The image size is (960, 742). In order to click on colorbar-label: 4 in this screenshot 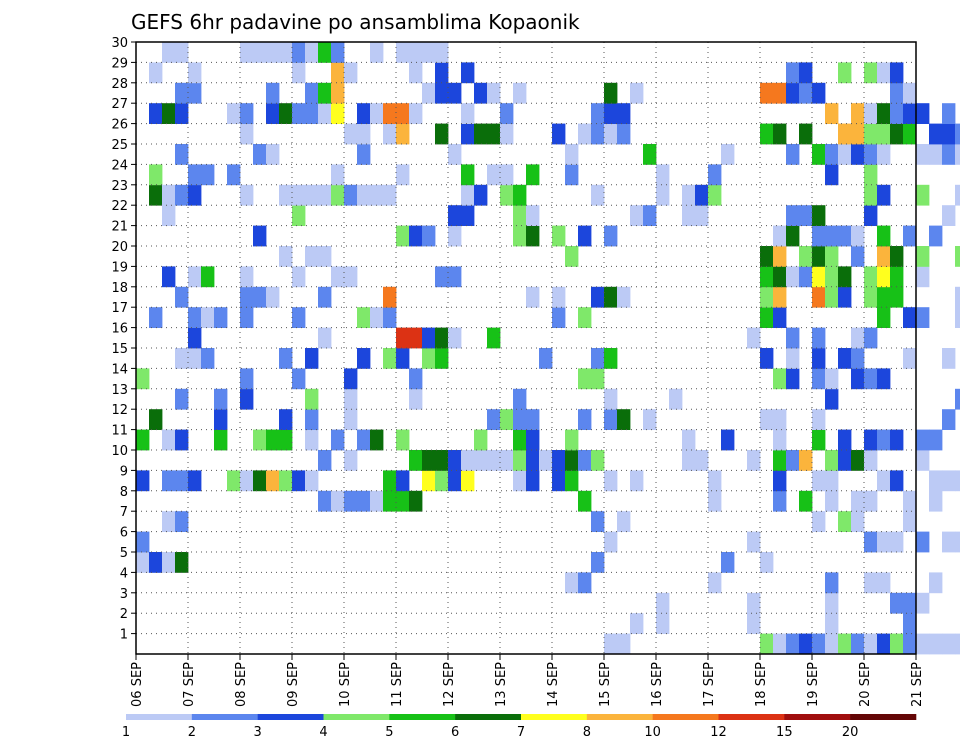, I will do `click(323, 732)`.